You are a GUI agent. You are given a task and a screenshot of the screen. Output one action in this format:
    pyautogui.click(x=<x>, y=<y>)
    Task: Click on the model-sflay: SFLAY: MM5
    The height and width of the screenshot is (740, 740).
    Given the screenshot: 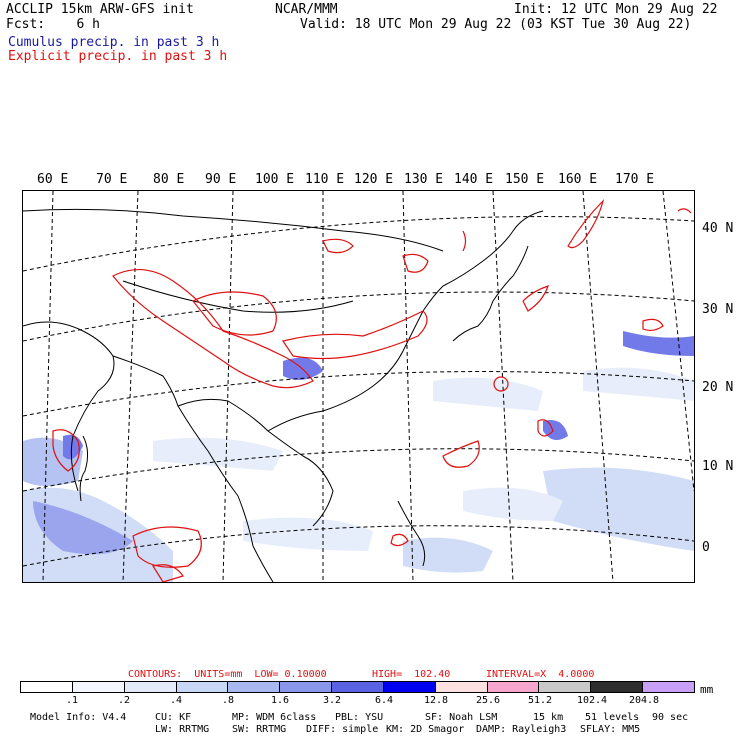 What is the action you would take?
    pyautogui.click(x=610, y=729)
    